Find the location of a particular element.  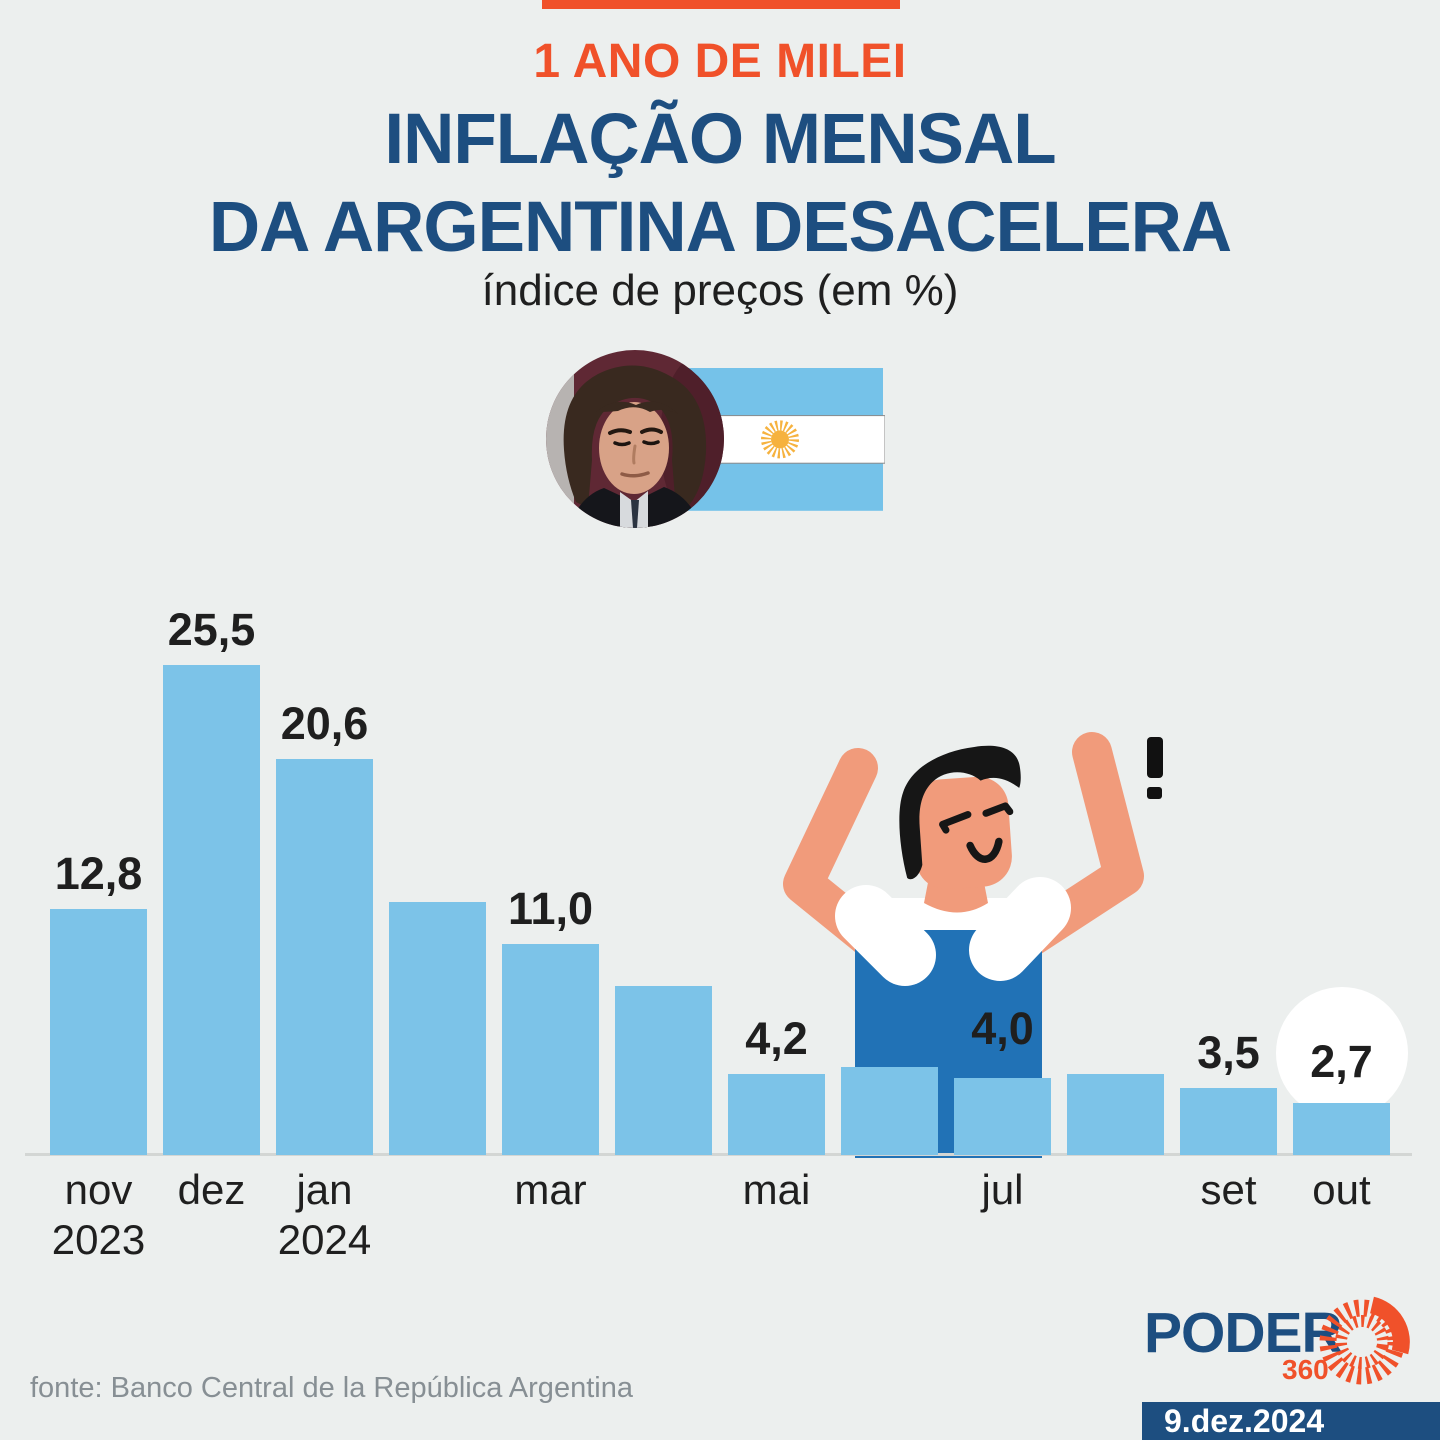

x-axis-line is located at coordinates (718, 1154).